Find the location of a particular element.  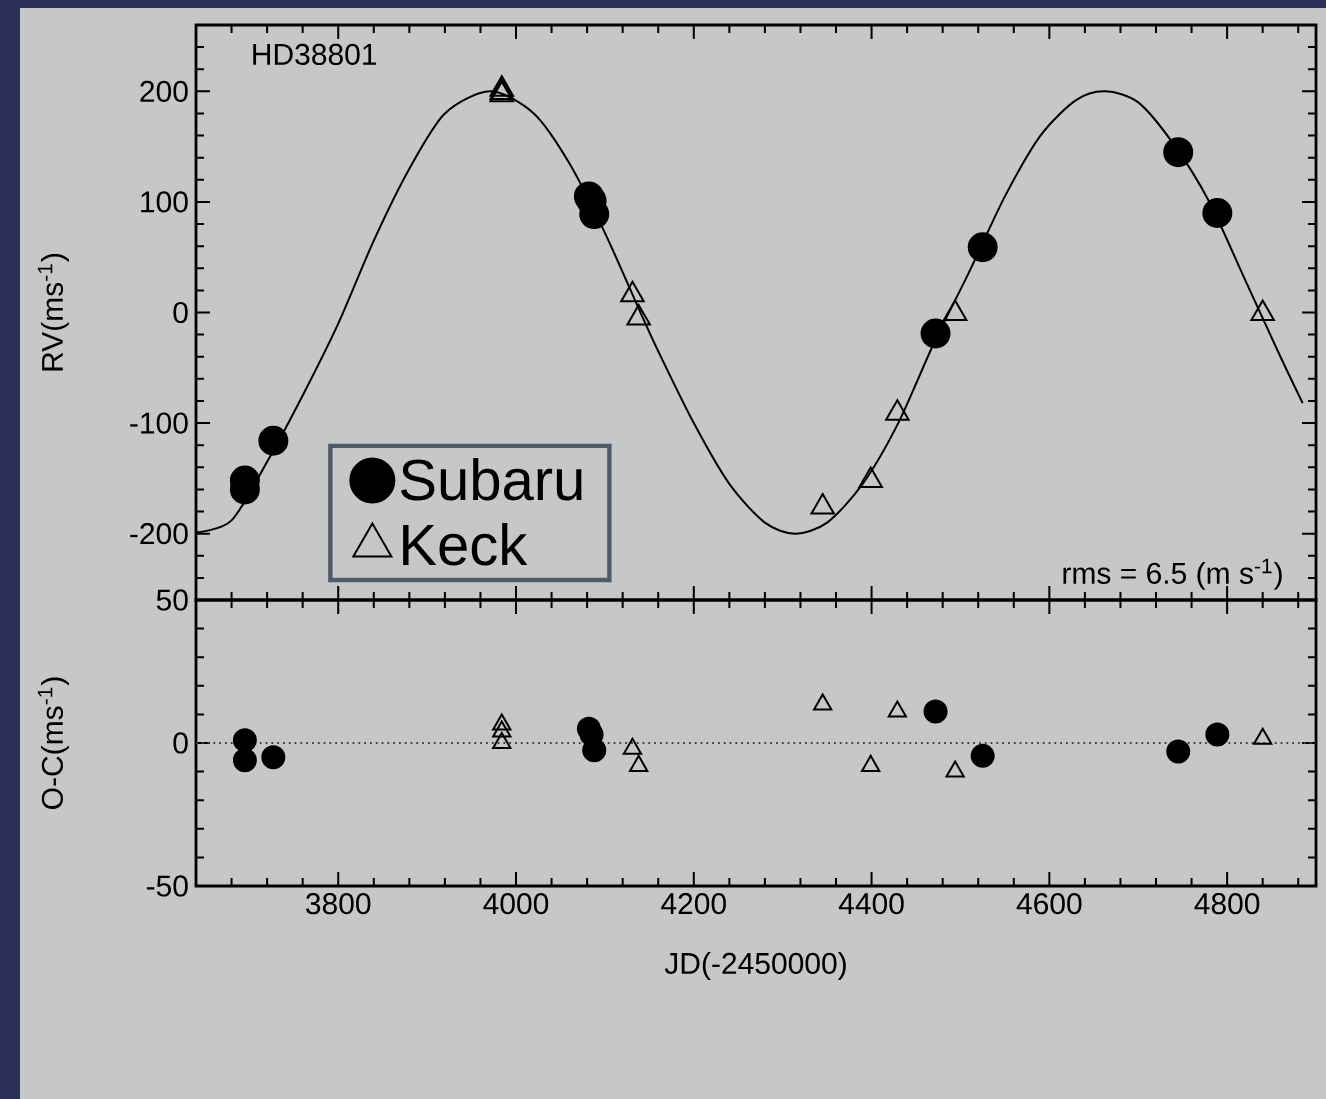

legend-label: Keck is located at coordinates (465, 544).